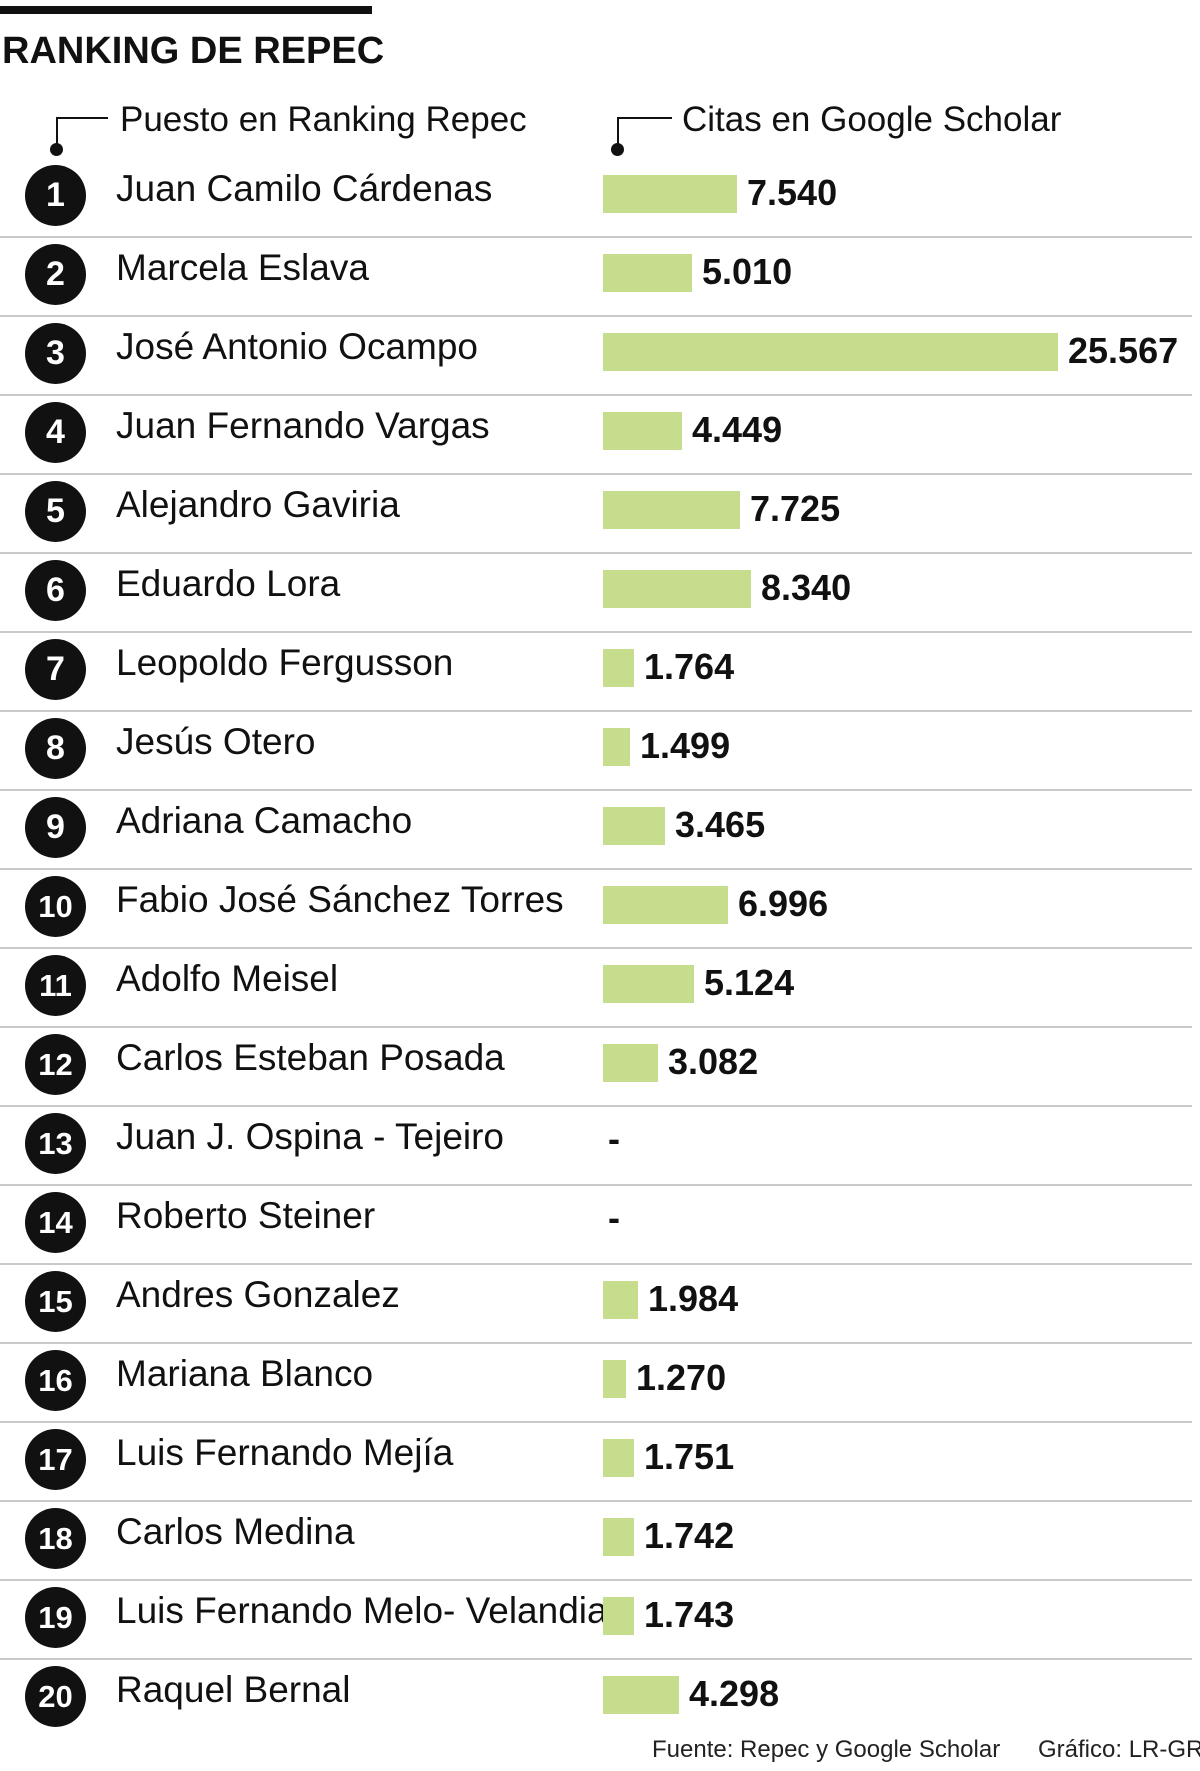  What do you see at coordinates (285, 1452) in the screenshot?
I see `economist-name: Luis Fernando Mejía` at bounding box center [285, 1452].